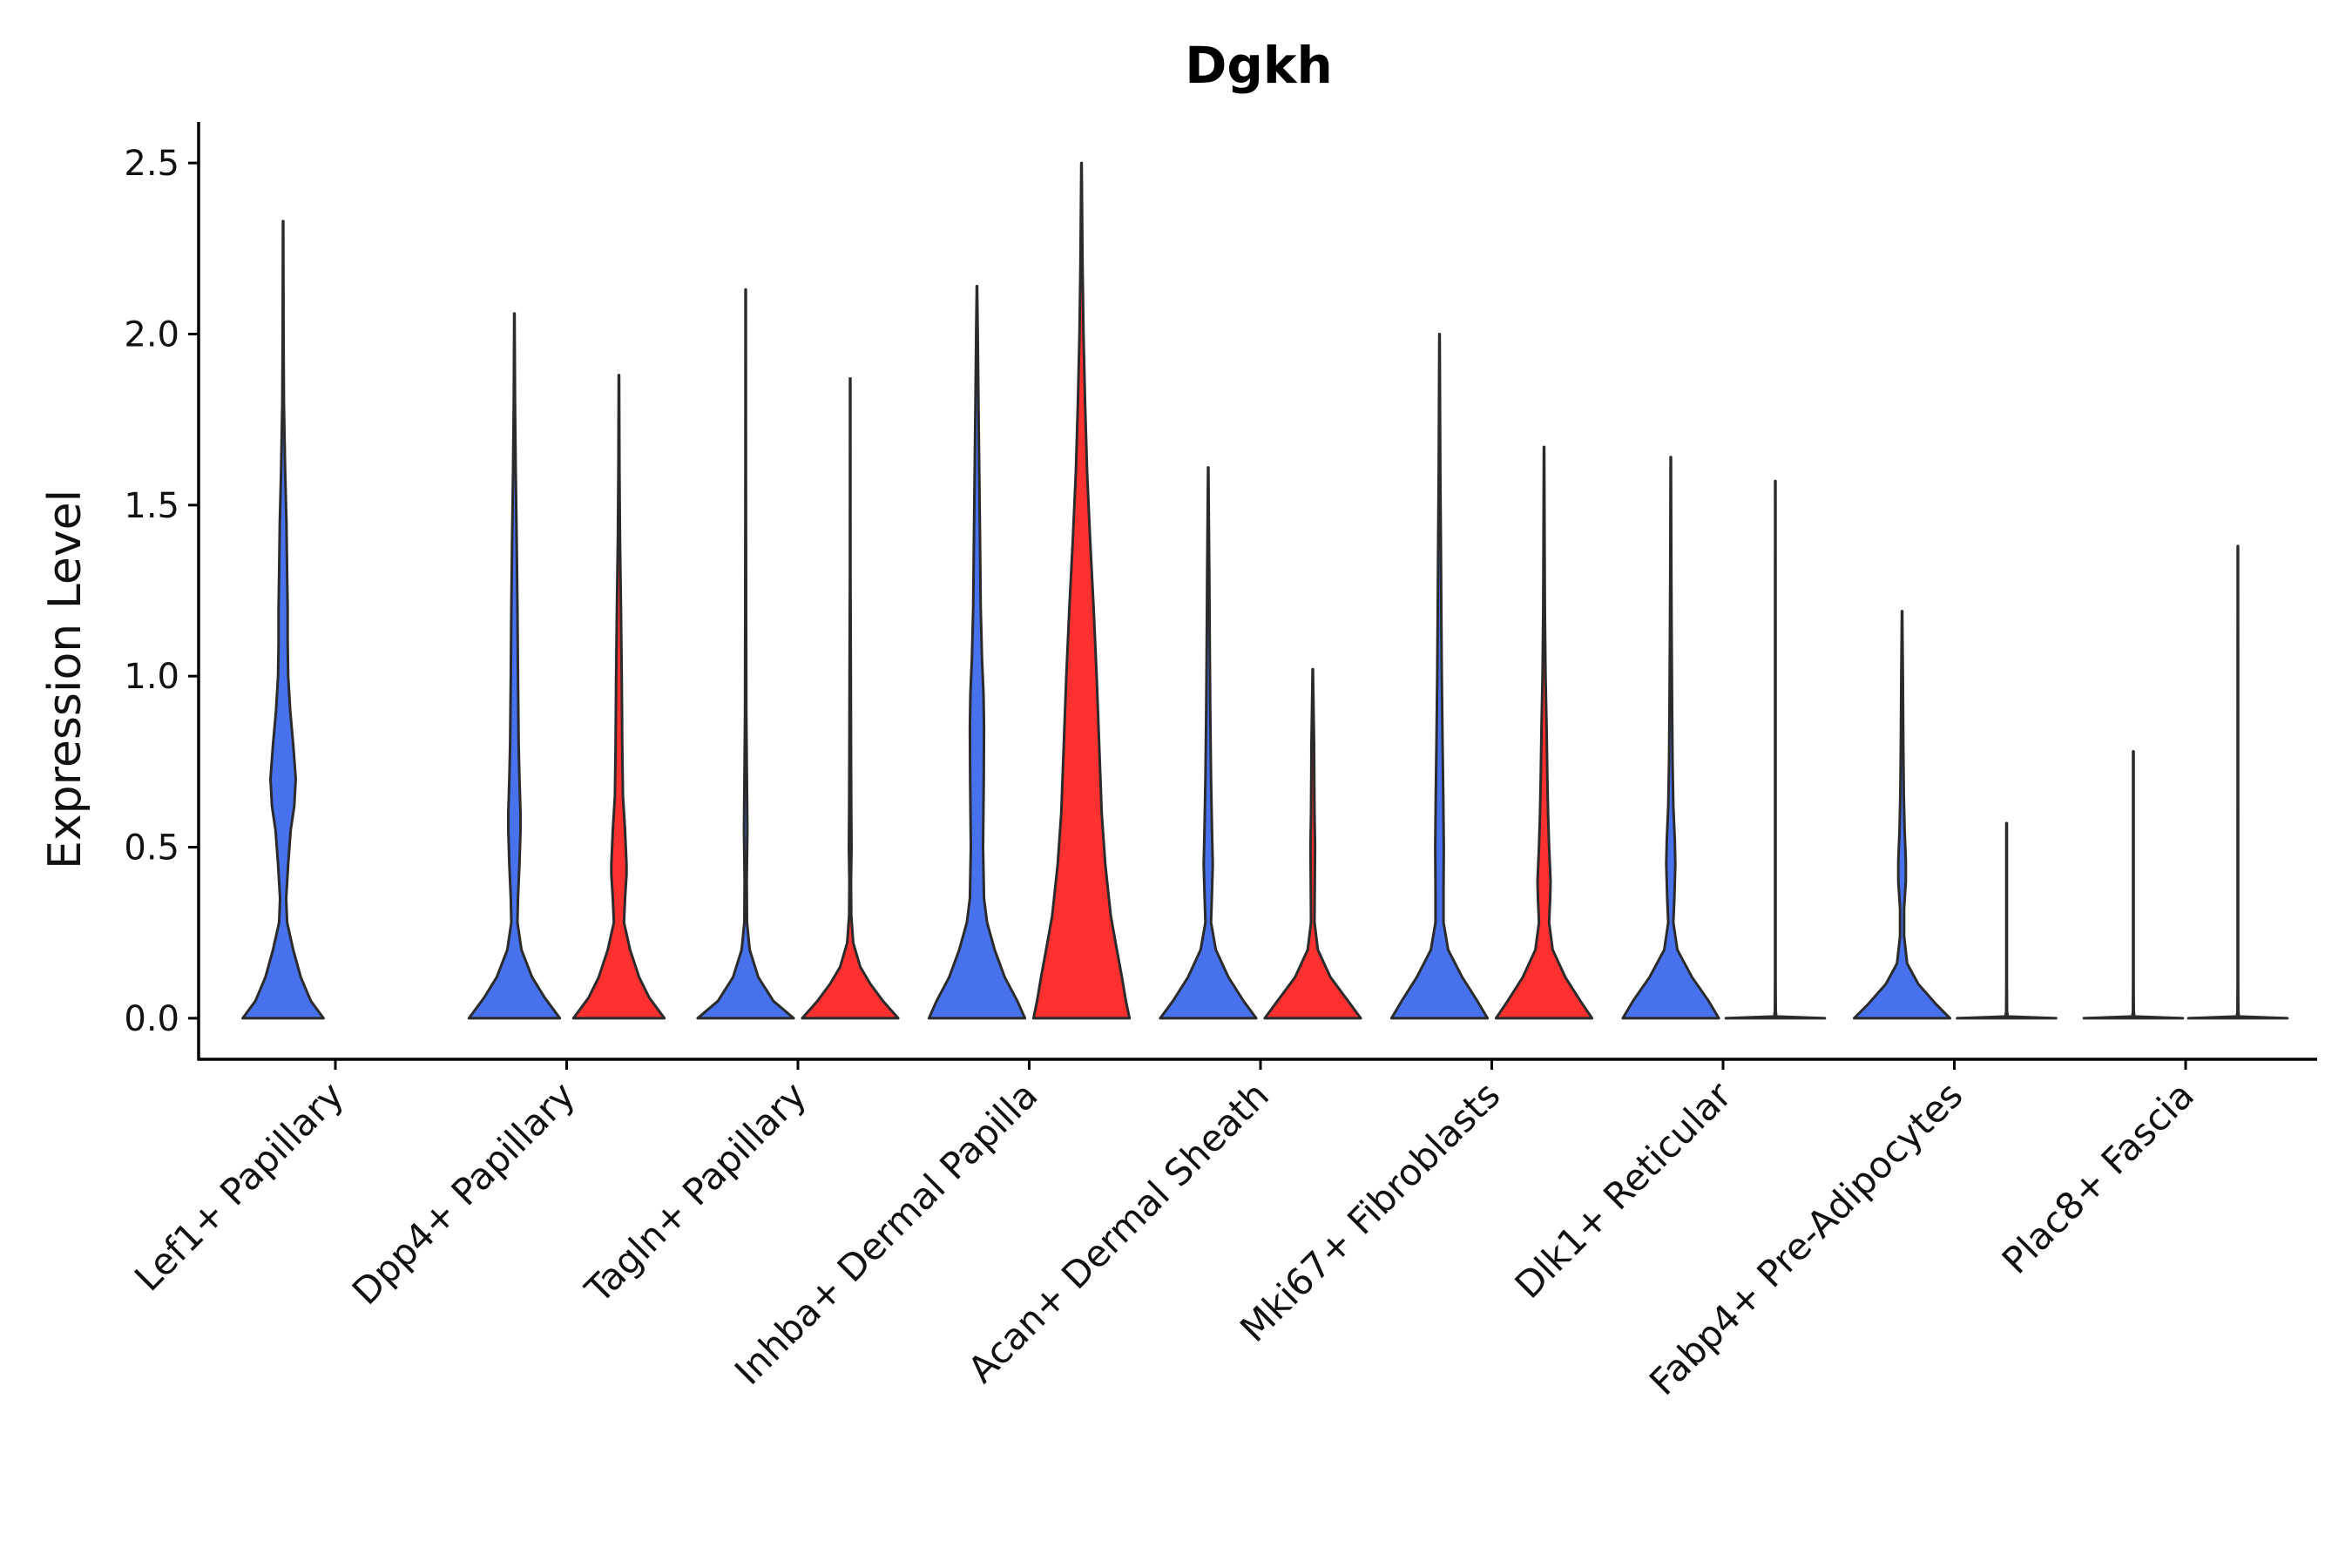 The image size is (2352, 1568). What do you see at coordinates (746, 653) in the screenshot?
I see `violin-2-group1` at bounding box center [746, 653].